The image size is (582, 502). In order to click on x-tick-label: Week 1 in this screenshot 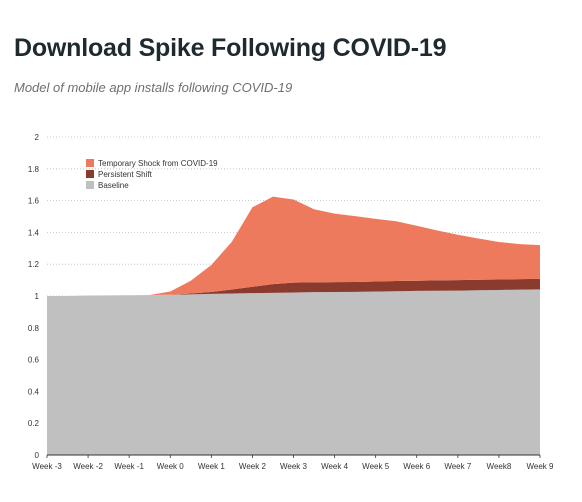, I will do `click(212, 466)`.